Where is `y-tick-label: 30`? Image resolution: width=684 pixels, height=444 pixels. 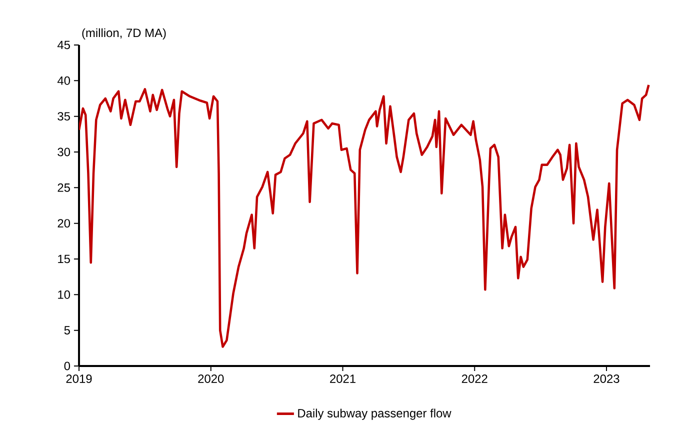
y-tick-label: 30 is located at coordinates (64, 152).